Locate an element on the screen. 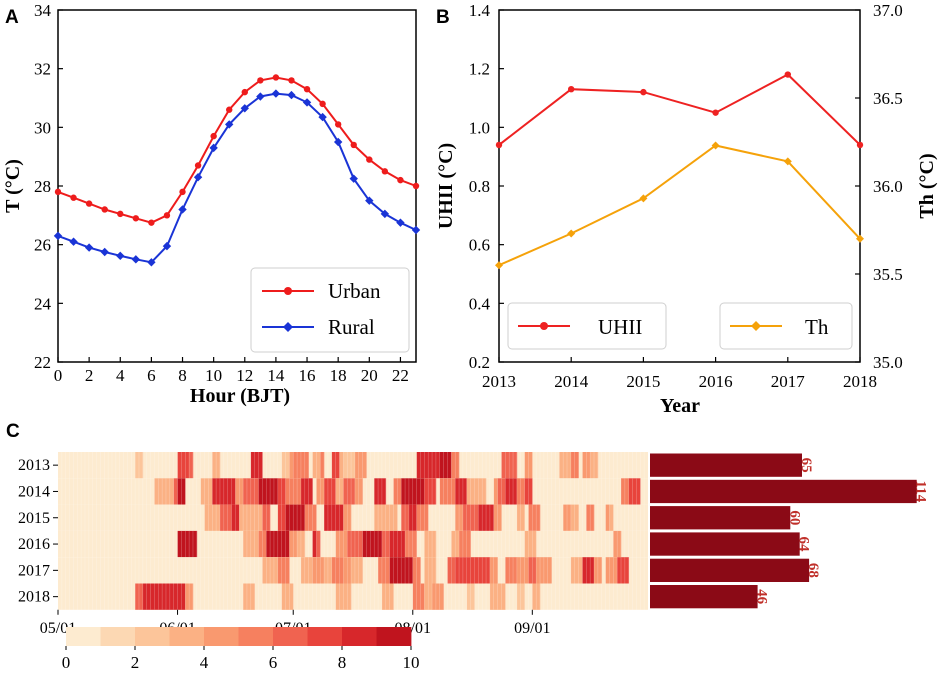  chart-b-xtick-label: 2014 is located at coordinates (571, 381).